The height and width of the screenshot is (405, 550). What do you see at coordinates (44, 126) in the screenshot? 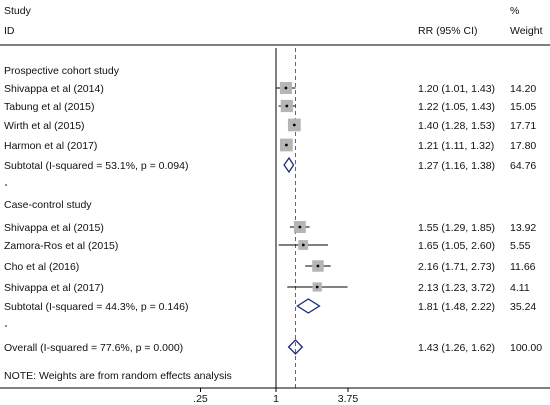
I see `study-label: Wirth et al (2015)` at bounding box center [44, 126].